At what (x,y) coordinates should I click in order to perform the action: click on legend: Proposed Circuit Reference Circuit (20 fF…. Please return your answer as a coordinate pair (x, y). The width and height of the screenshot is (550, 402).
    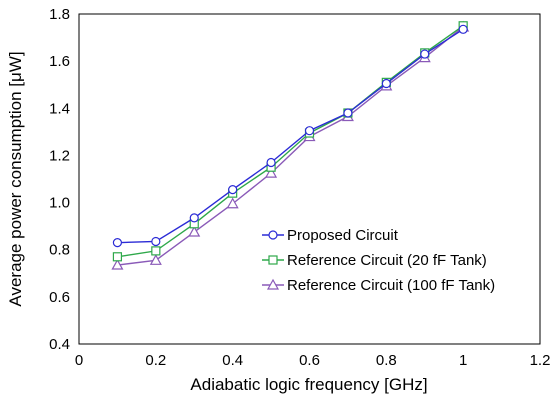
    Looking at the image, I should click on (378, 260).